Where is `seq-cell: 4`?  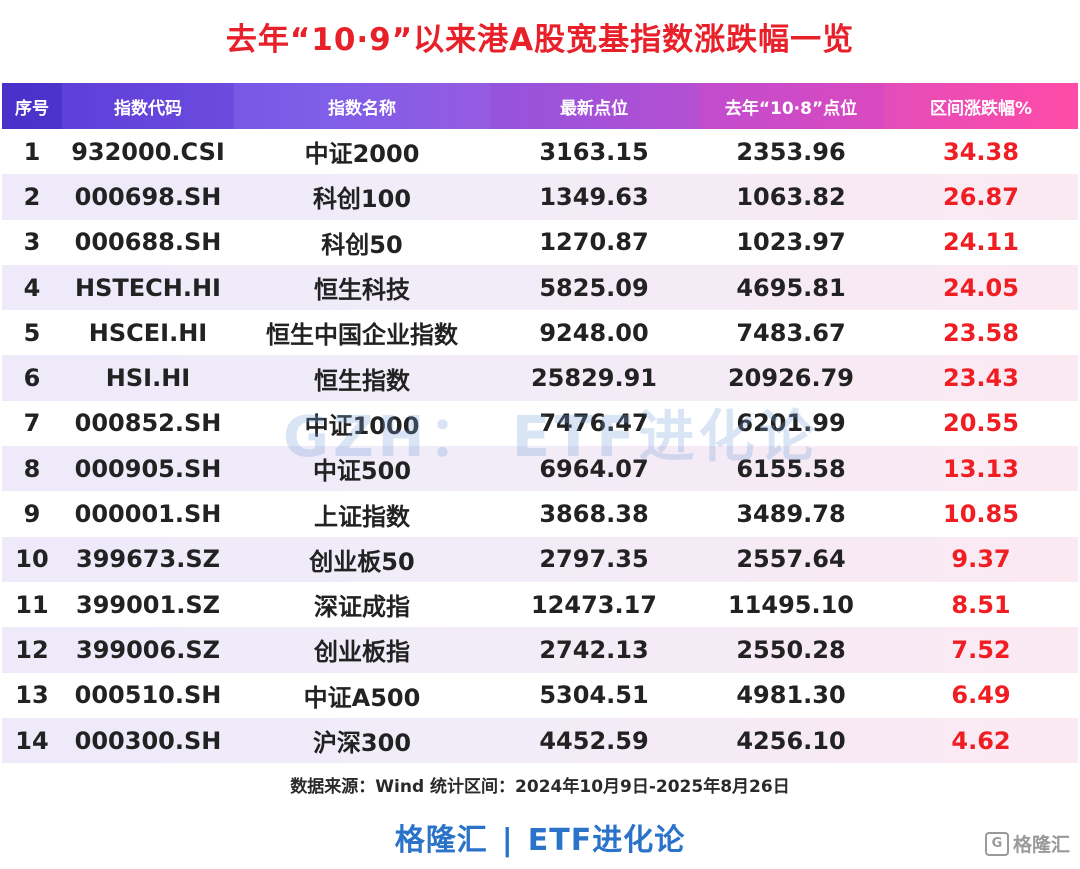
seq-cell: 4 is located at coordinates (32, 287).